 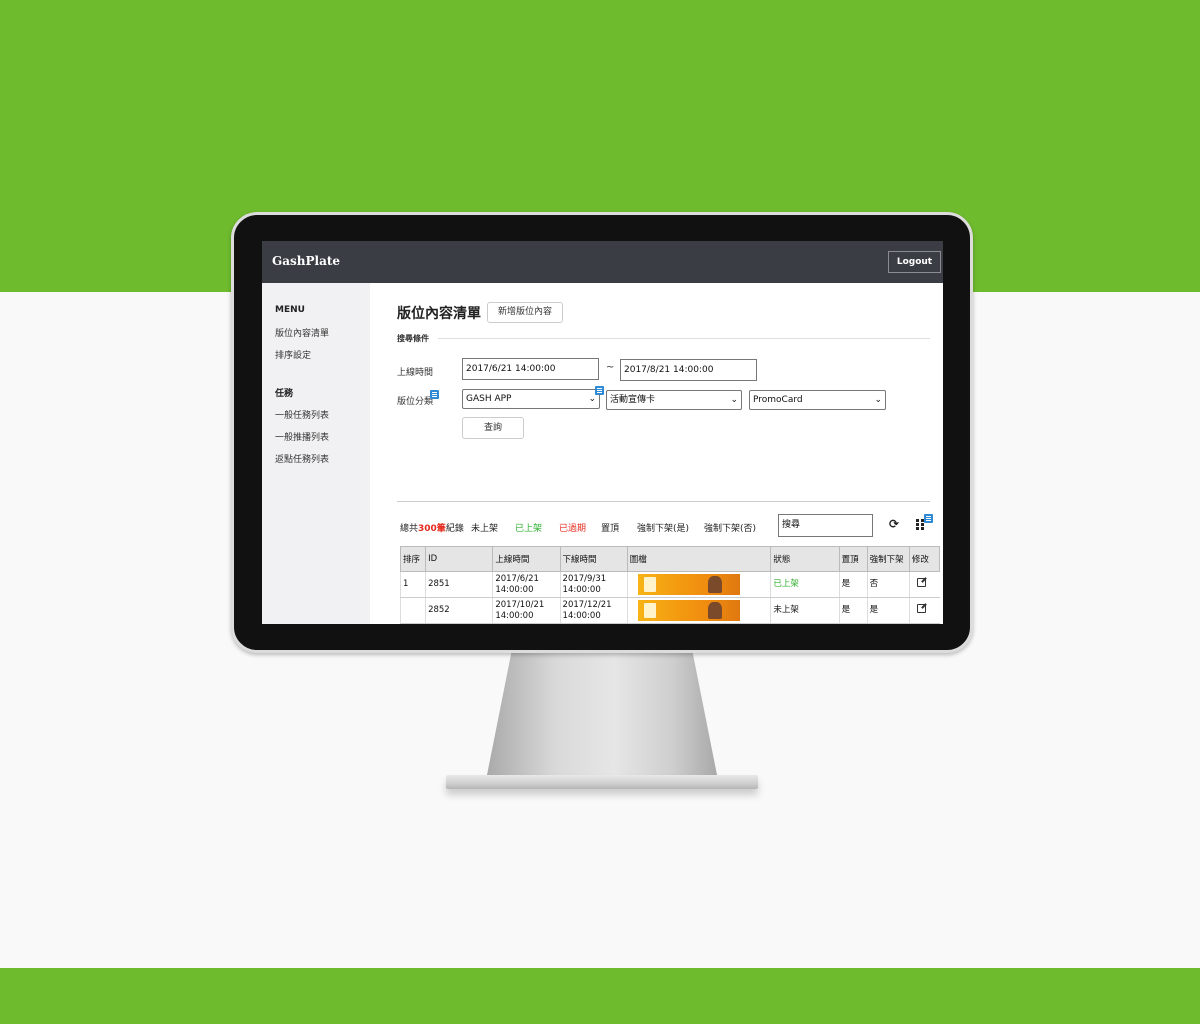 What do you see at coordinates (853, 559) in the screenshot?
I see `header-pinned: 置頂` at bounding box center [853, 559].